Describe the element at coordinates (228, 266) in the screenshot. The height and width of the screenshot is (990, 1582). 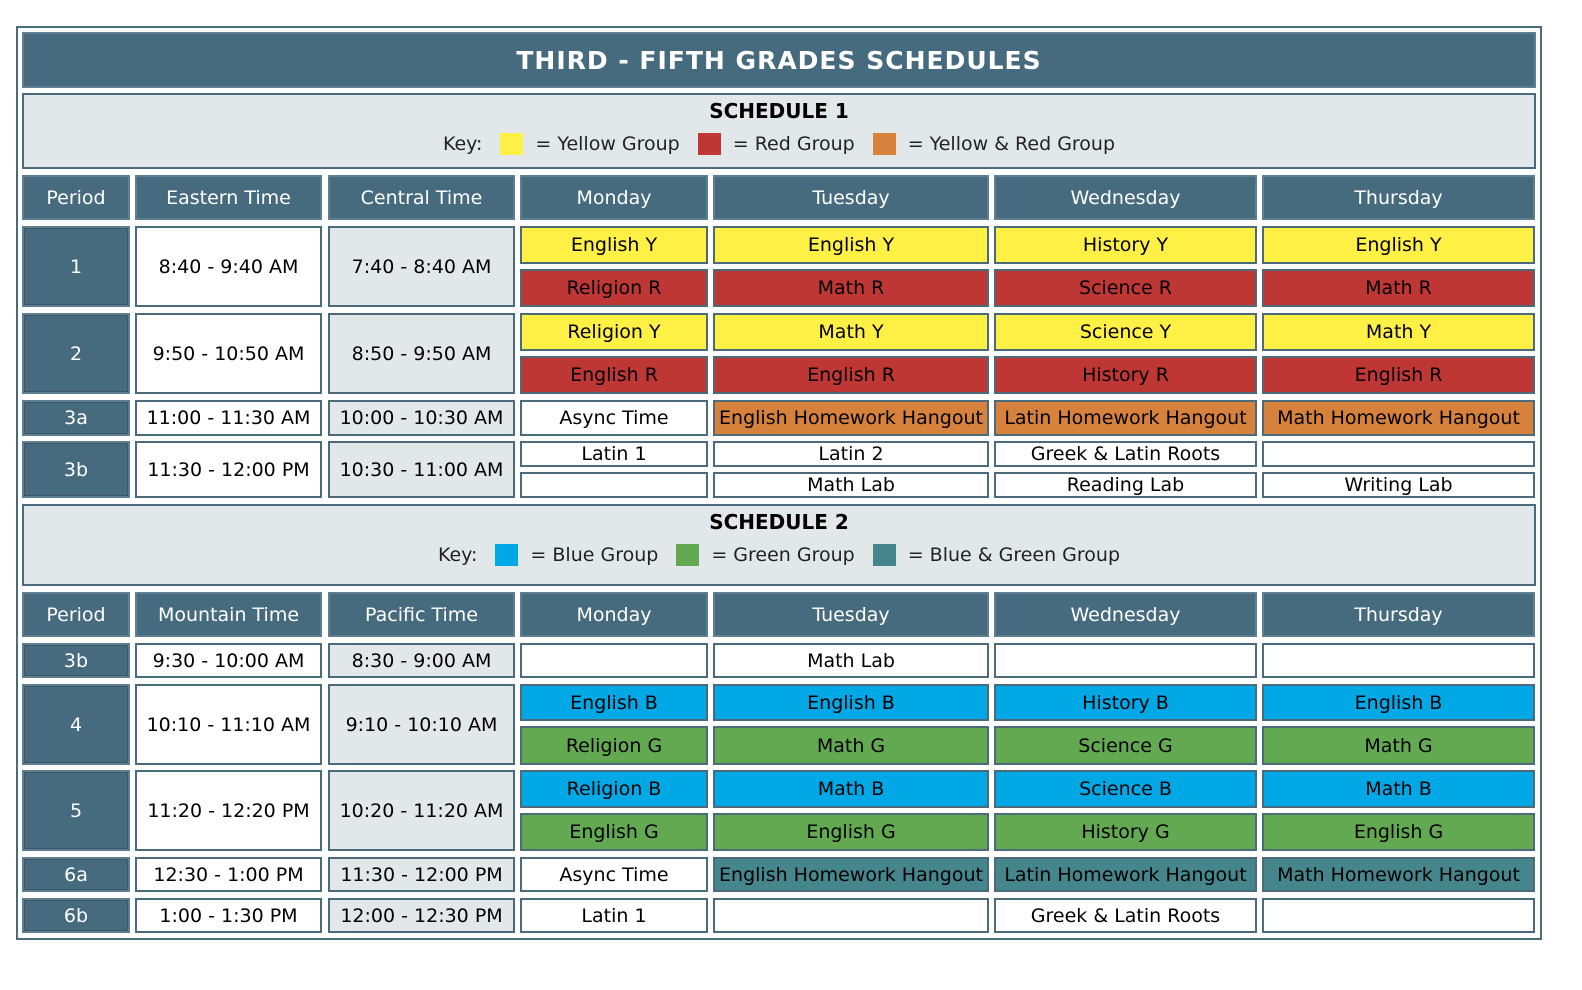
I see `time-cell: 8:40 - 9:40 AM` at that location.